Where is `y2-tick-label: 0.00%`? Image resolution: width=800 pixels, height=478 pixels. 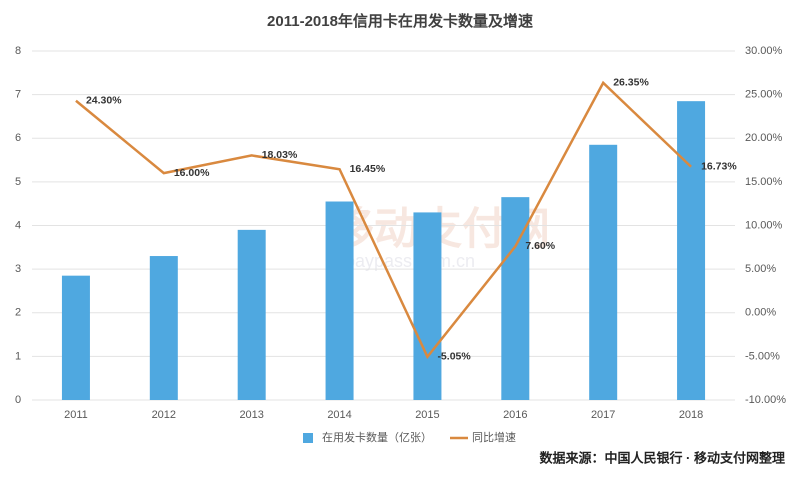 y2-tick-label: 0.00% is located at coordinates (760, 313).